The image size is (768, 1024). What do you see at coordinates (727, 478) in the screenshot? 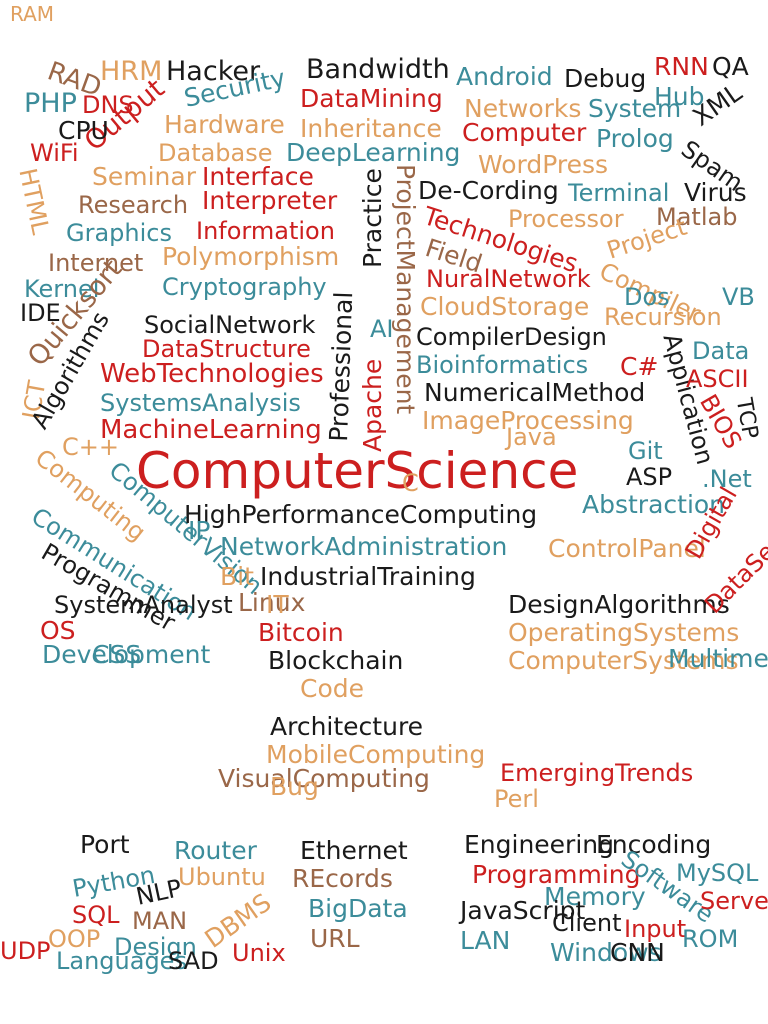
I see `cloud-word: .Net` at bounding box center [727, 478].